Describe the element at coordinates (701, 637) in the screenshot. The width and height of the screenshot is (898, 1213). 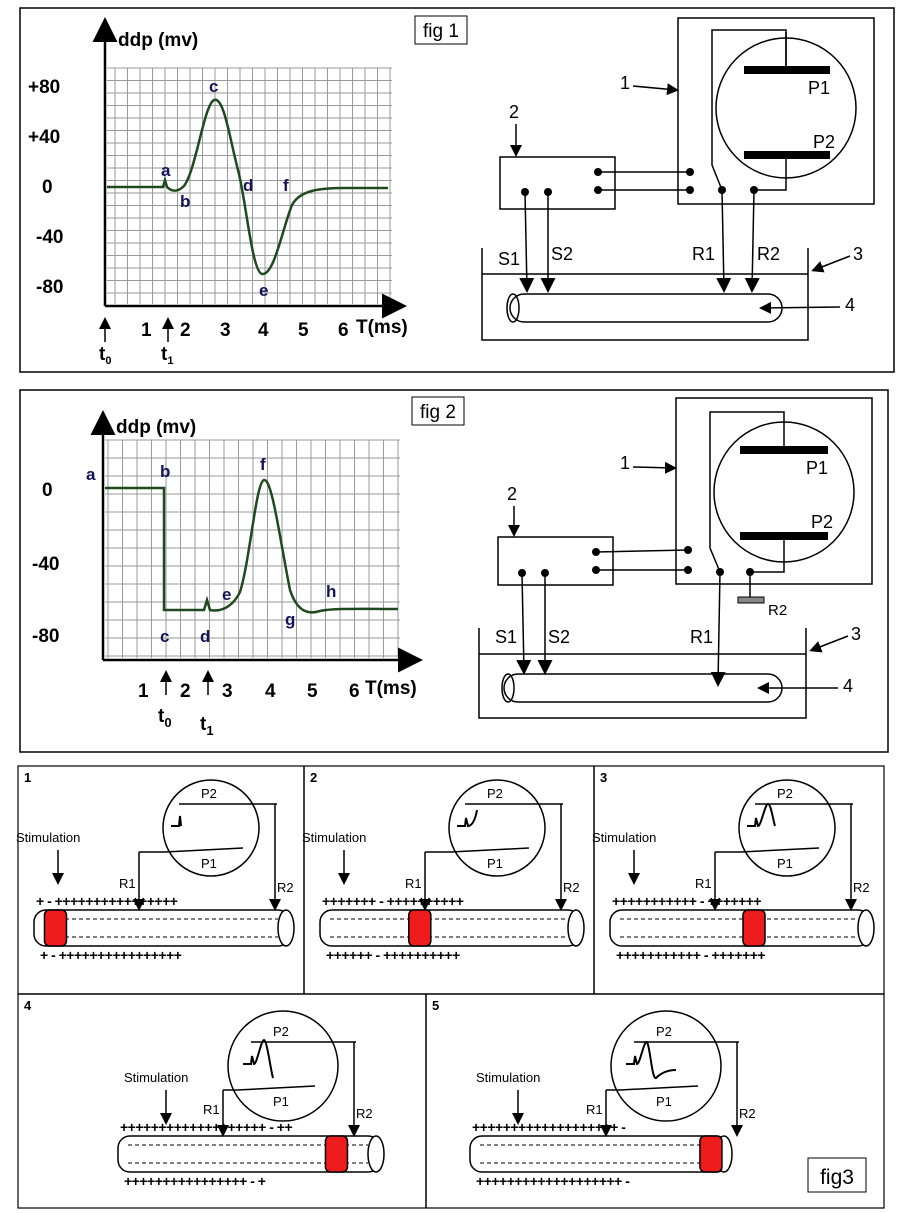
I see `fig2-label-r1: R1` at that location.